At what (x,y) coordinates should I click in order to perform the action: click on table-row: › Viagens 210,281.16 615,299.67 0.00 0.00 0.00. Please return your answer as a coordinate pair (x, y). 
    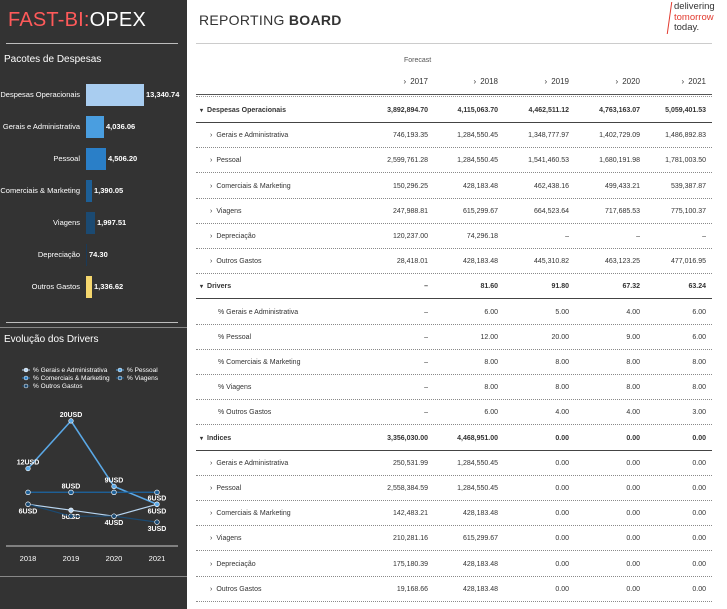
    Looking at the image, I should click on (454, 539).